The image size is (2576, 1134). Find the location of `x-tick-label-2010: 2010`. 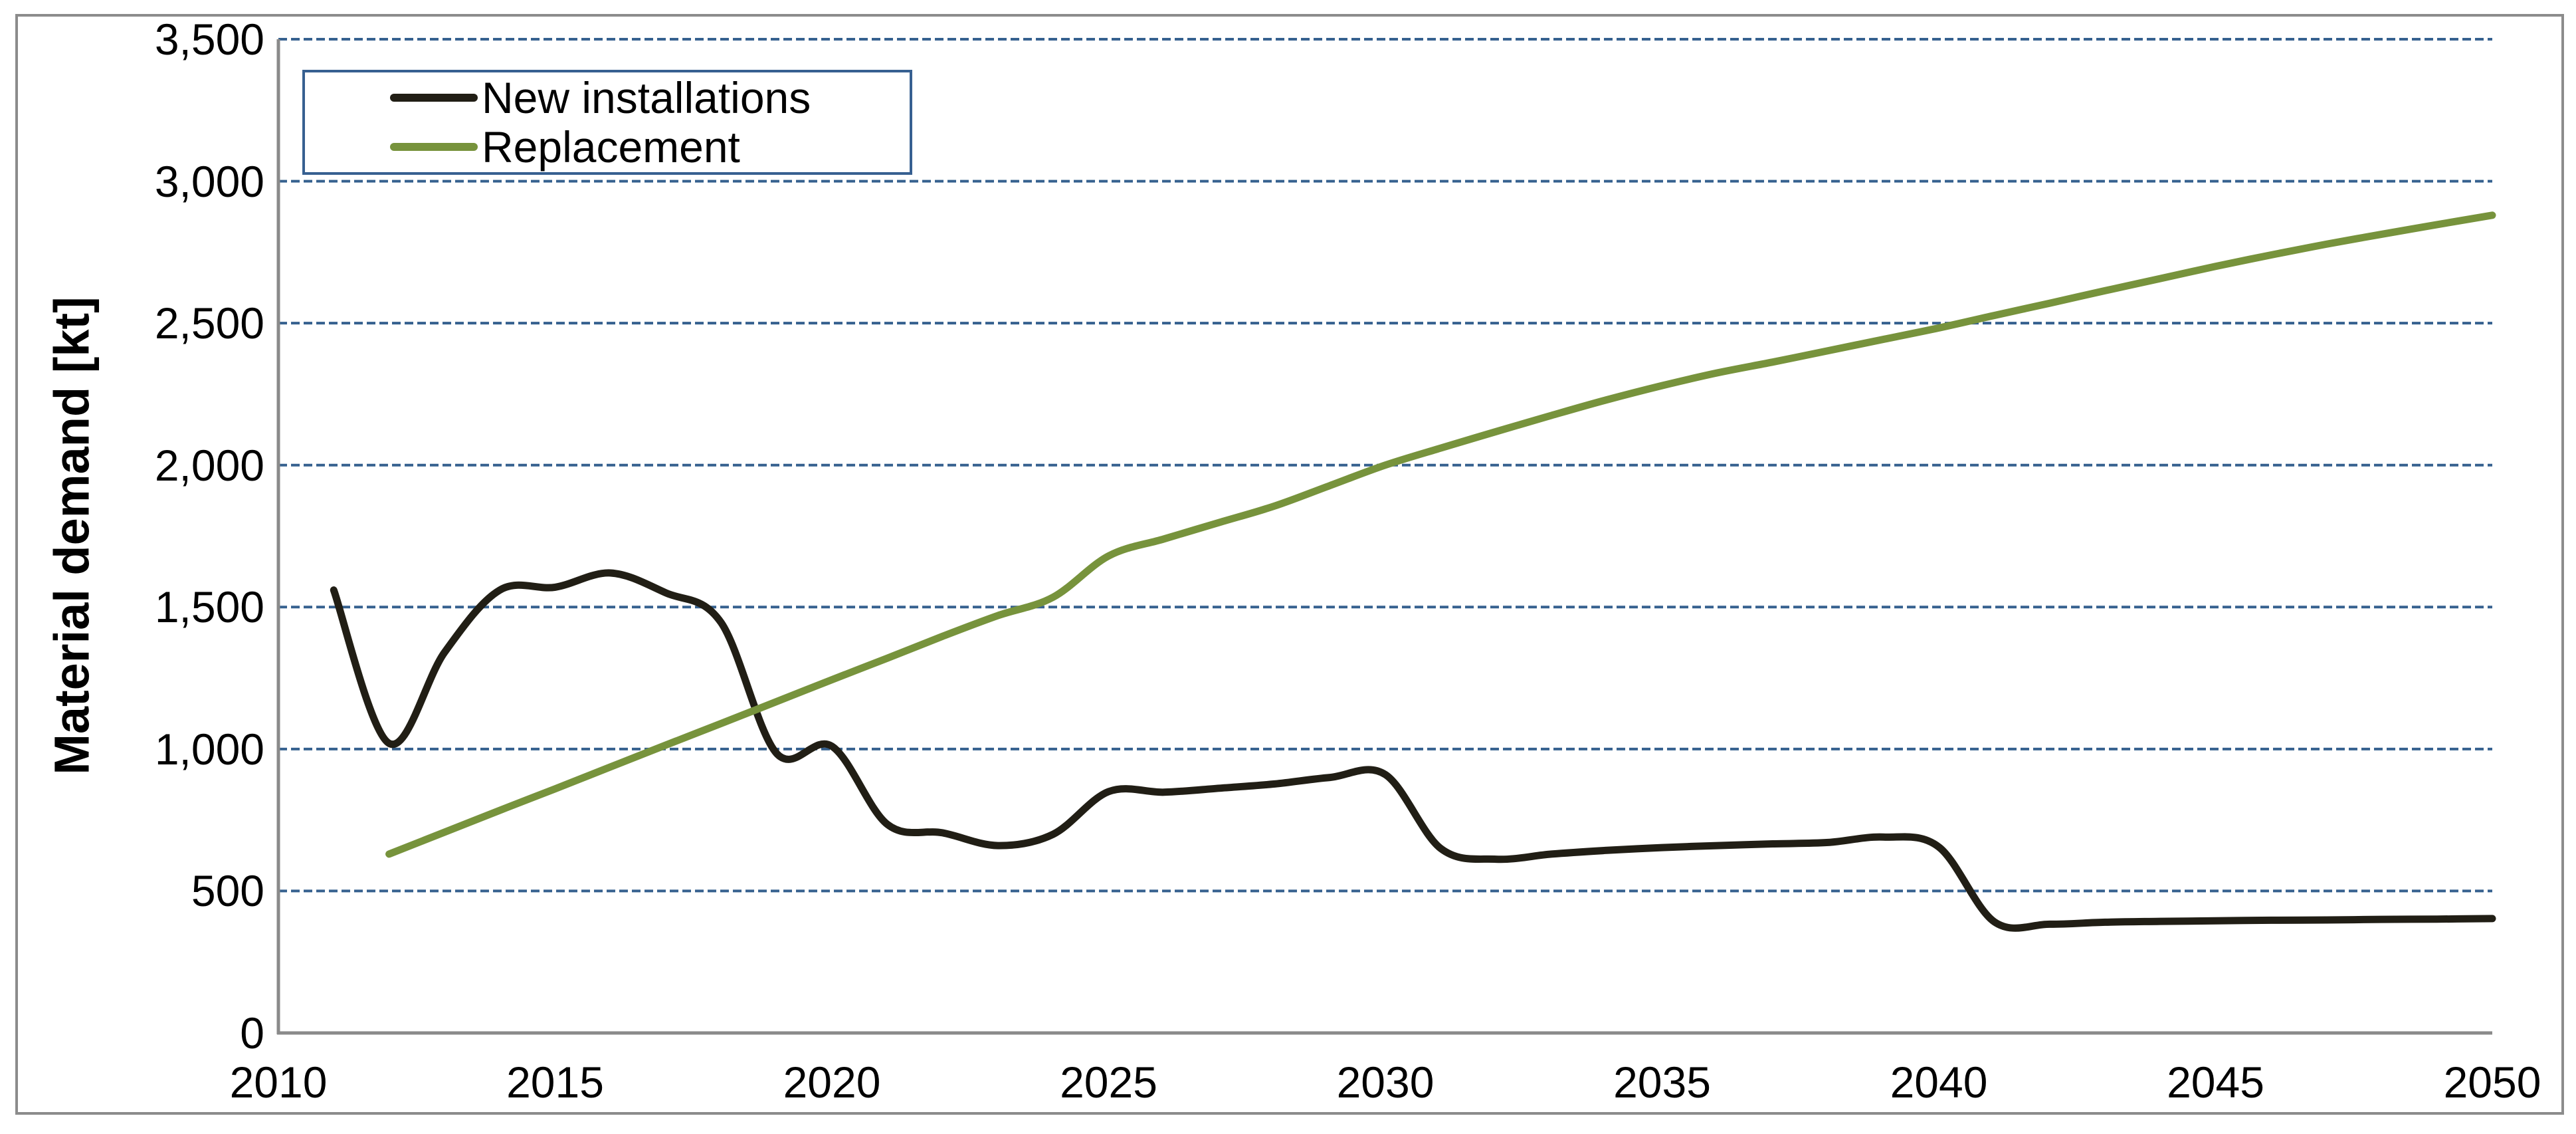

x-tick-label-2010: 2010 is located at coordinates (279, 1082).